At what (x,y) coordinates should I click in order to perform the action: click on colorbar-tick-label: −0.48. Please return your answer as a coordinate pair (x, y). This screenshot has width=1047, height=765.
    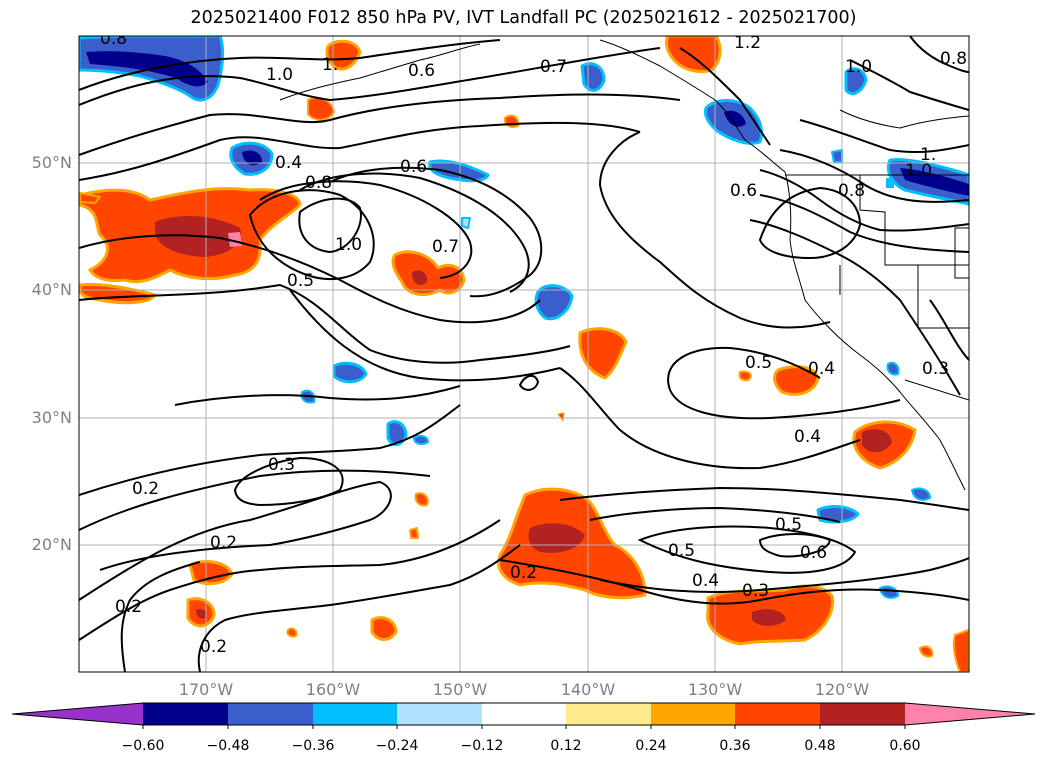
    Looking at the image, I should click on (228, 746).